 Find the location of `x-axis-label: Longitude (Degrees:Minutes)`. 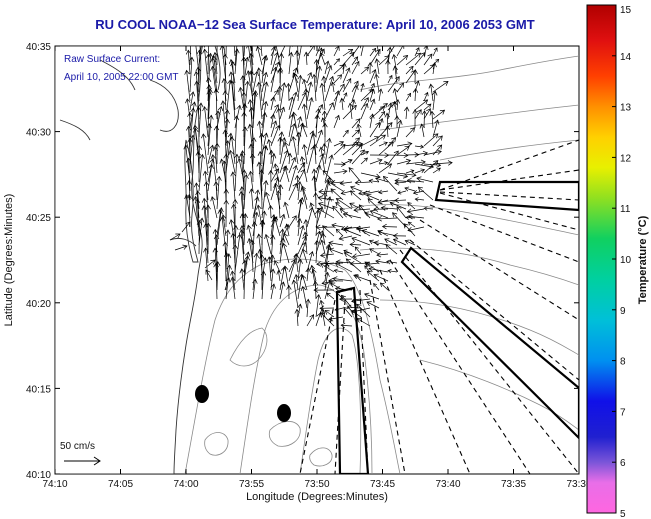

x-axis-label: Longitude (Degrees:Minutes) is located at coordinates (317, 497).